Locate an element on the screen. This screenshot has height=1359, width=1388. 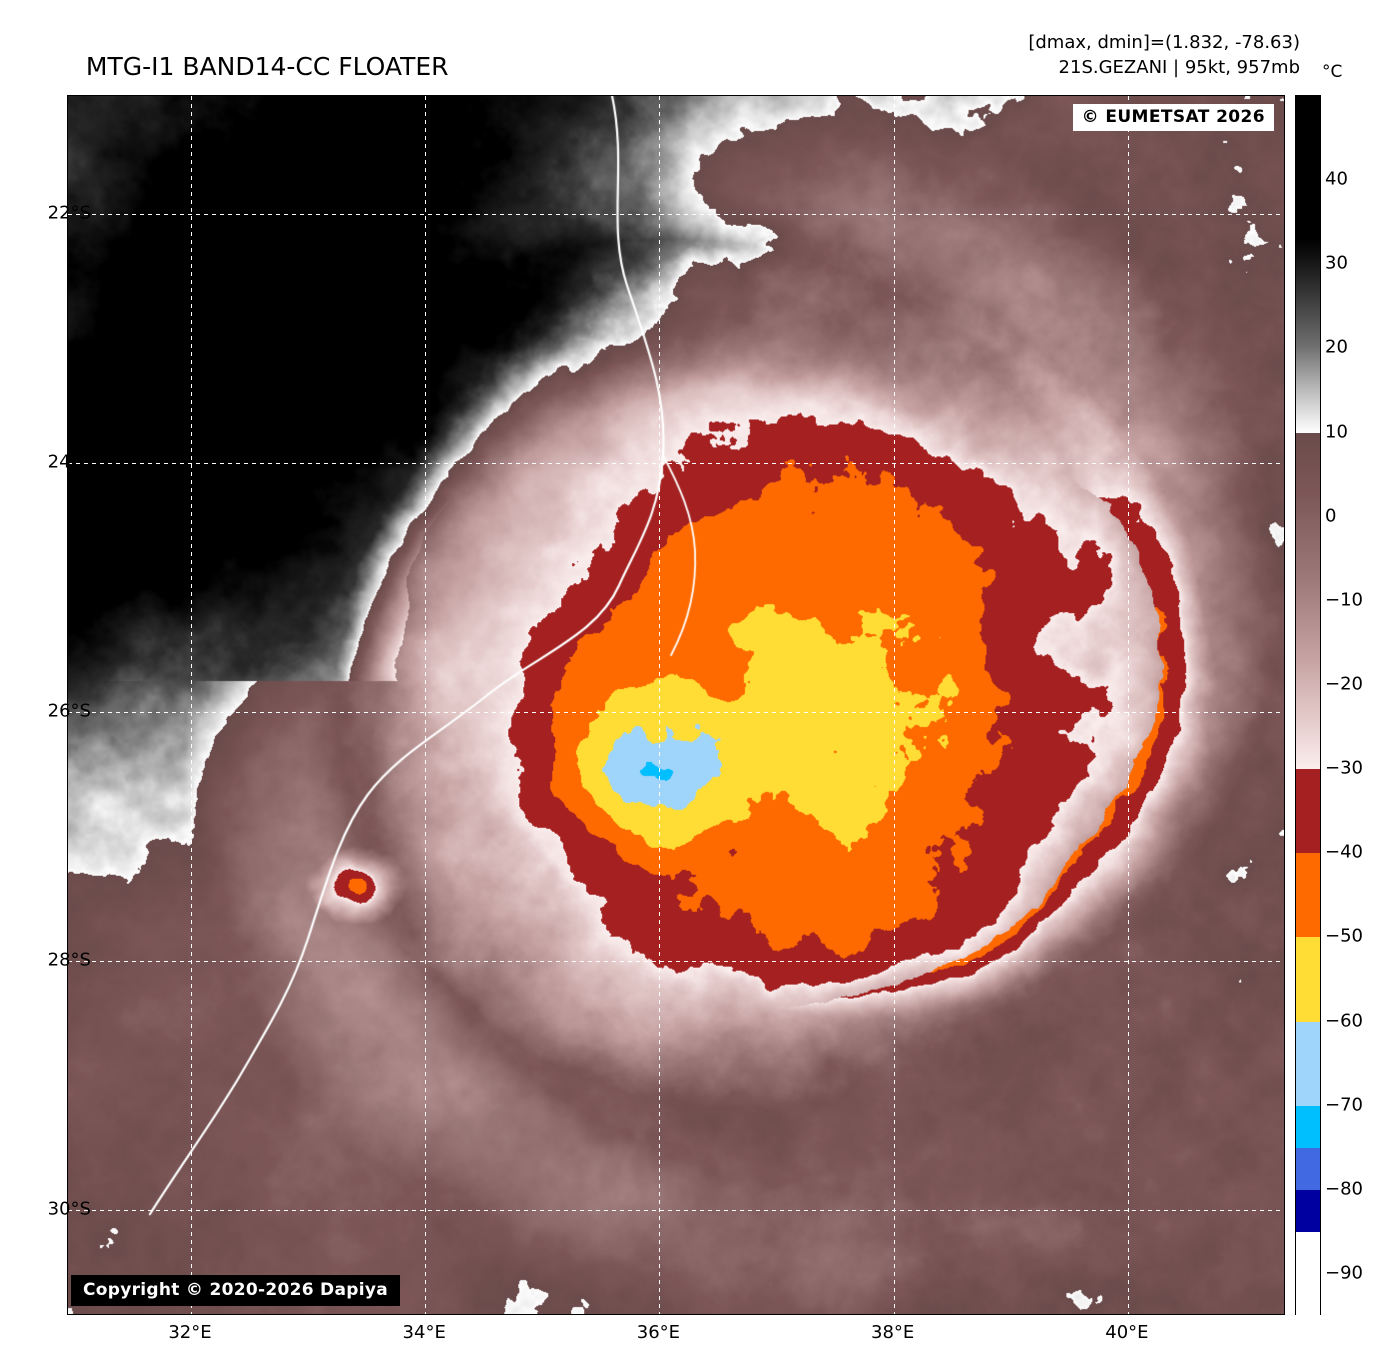
colorbar-band-cyan is located at coordinates (1308, 1126).